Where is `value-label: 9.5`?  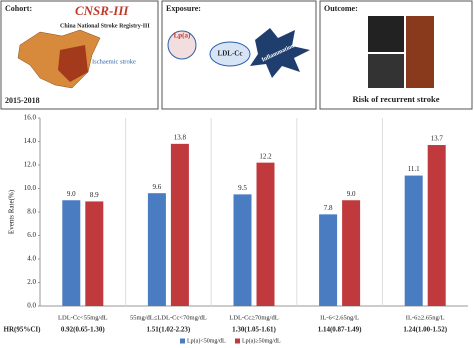 value-label: 9.5 is located at coordinates (242, 188).